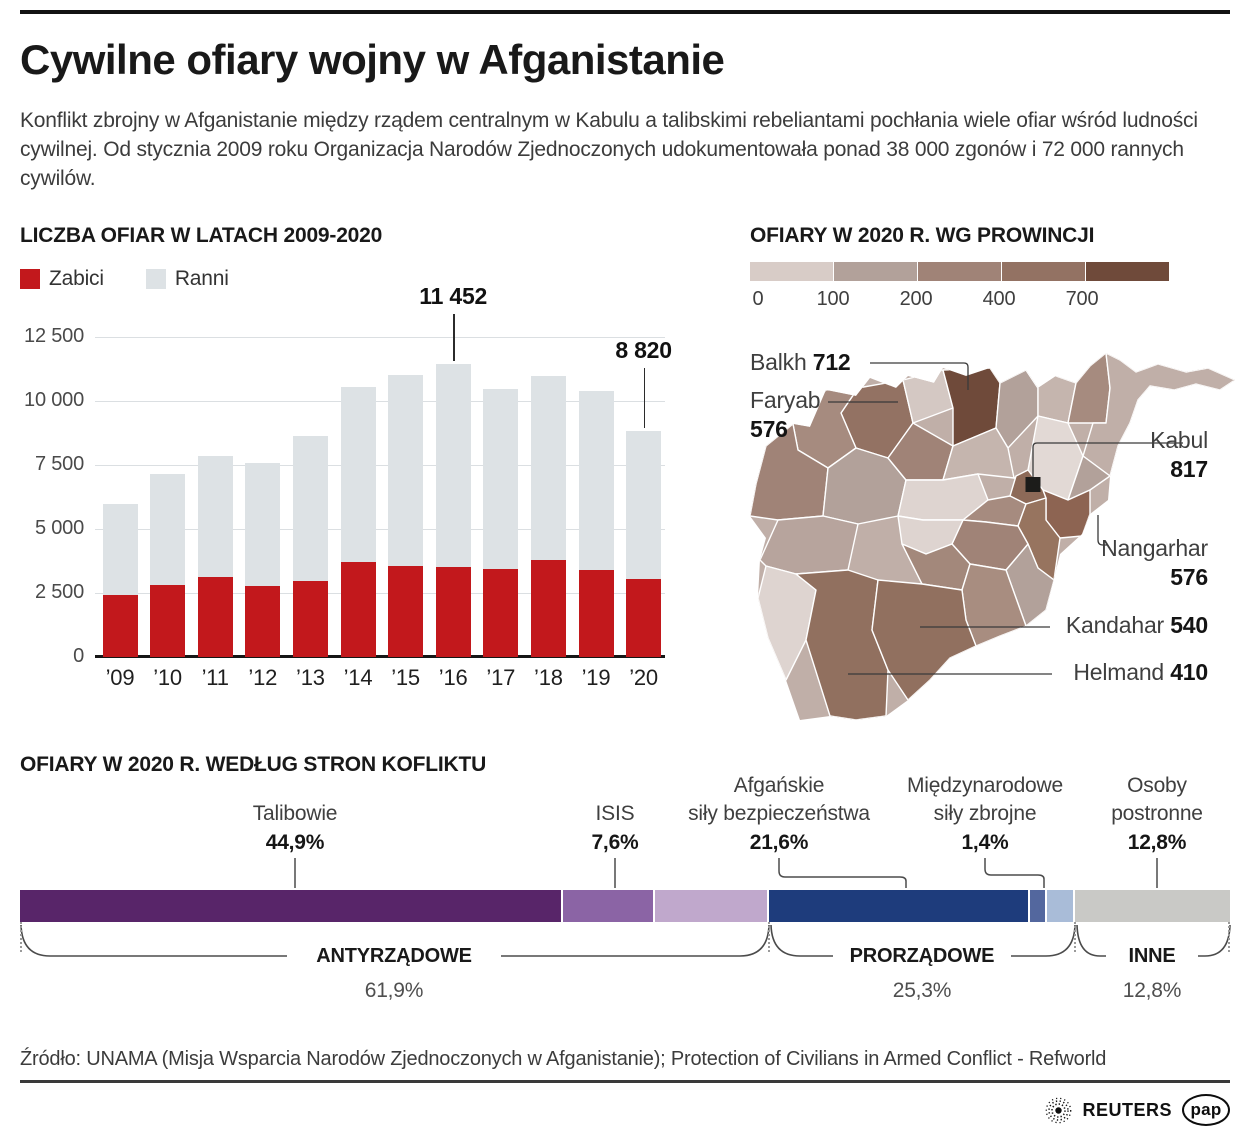  Describe the element at coordinates (615, 813) in the screenshot. I see `party-label-name: ISIS` at that location.